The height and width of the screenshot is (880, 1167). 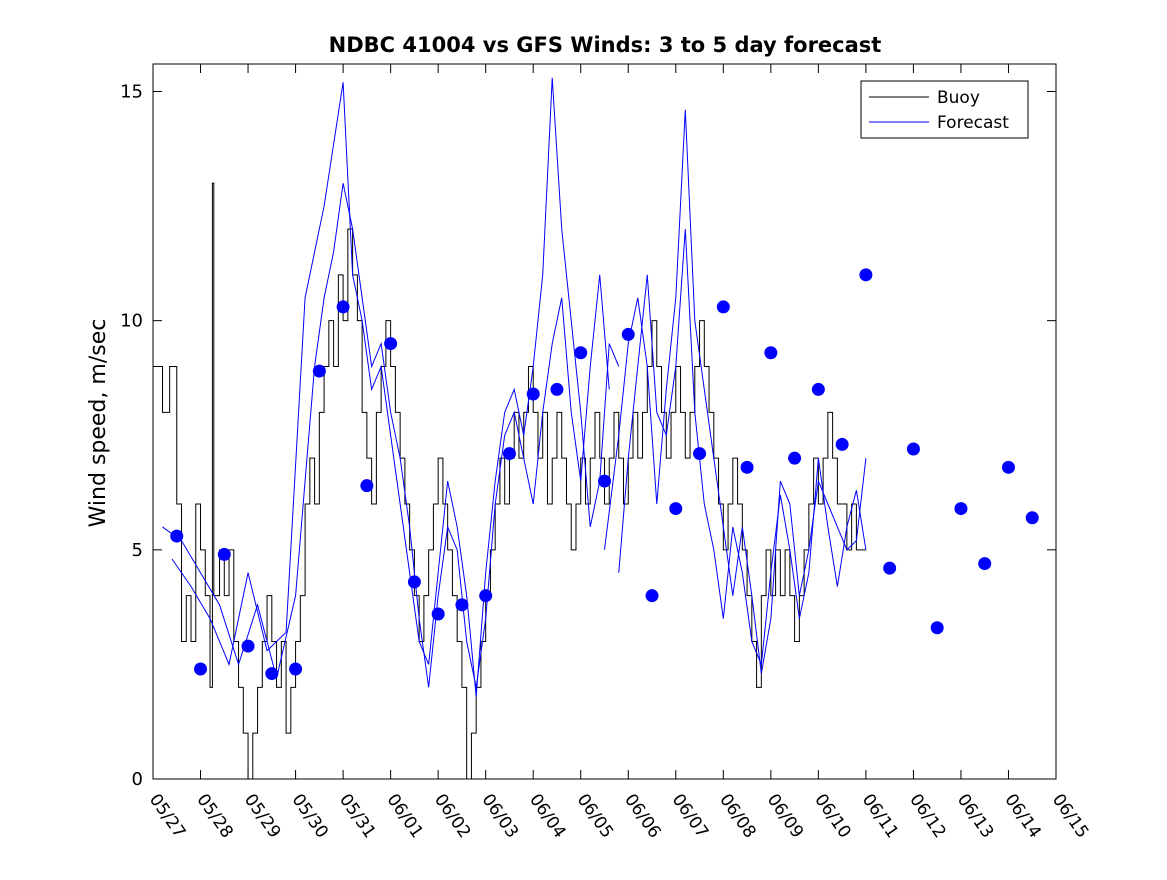 What do you see at coordinates (98, 423) in the screenshot?
I see `y-axis-label: Wind speed, m/sec` at bounding box center [98, 423].